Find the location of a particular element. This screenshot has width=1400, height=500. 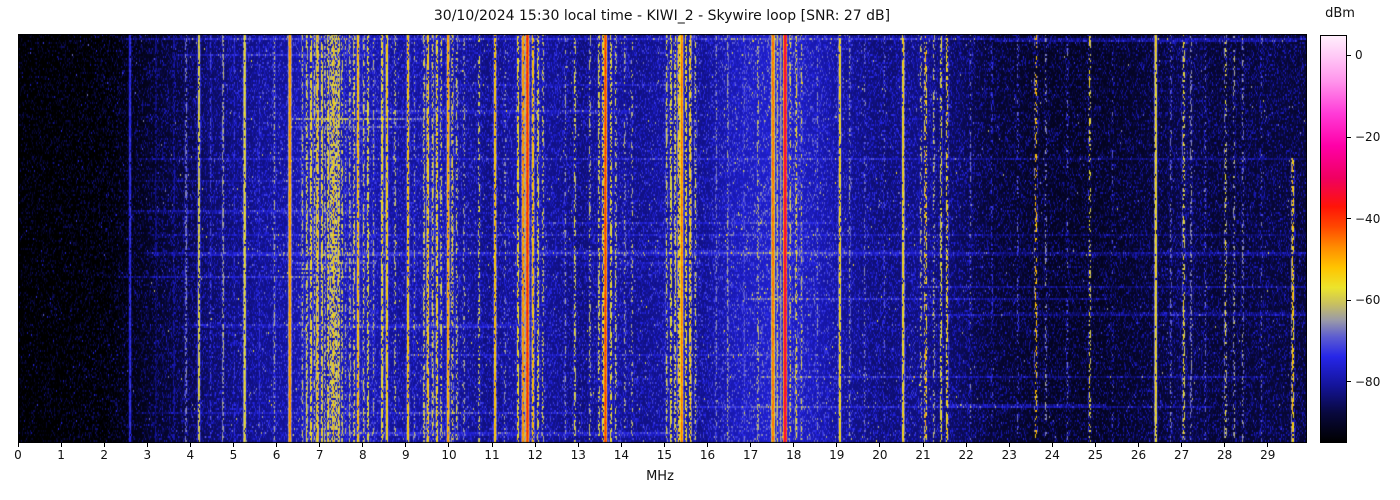

x-tick-label: 14 is located at coordinates (621, 455).